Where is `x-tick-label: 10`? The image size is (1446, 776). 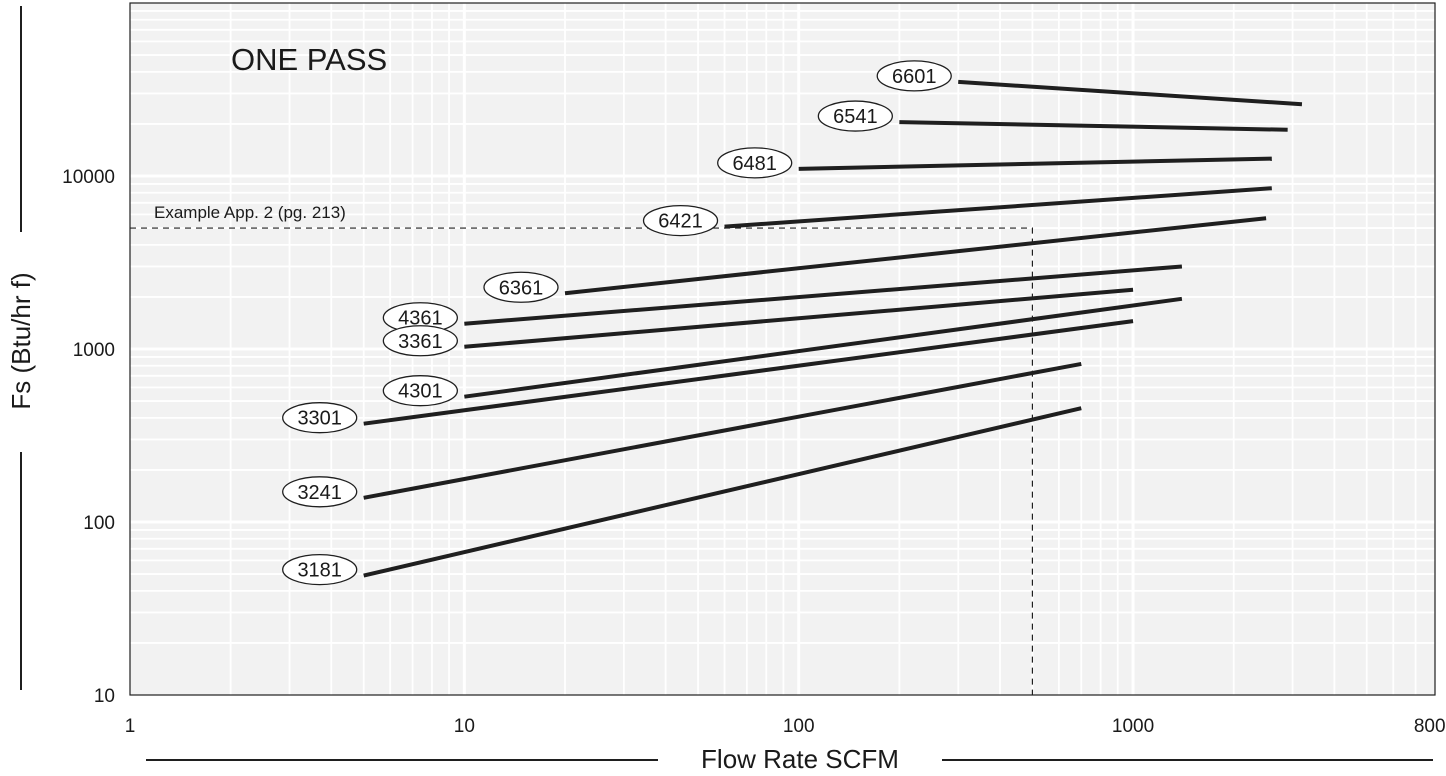 x-tick-label: 10 is located at coordinates (464, 726).